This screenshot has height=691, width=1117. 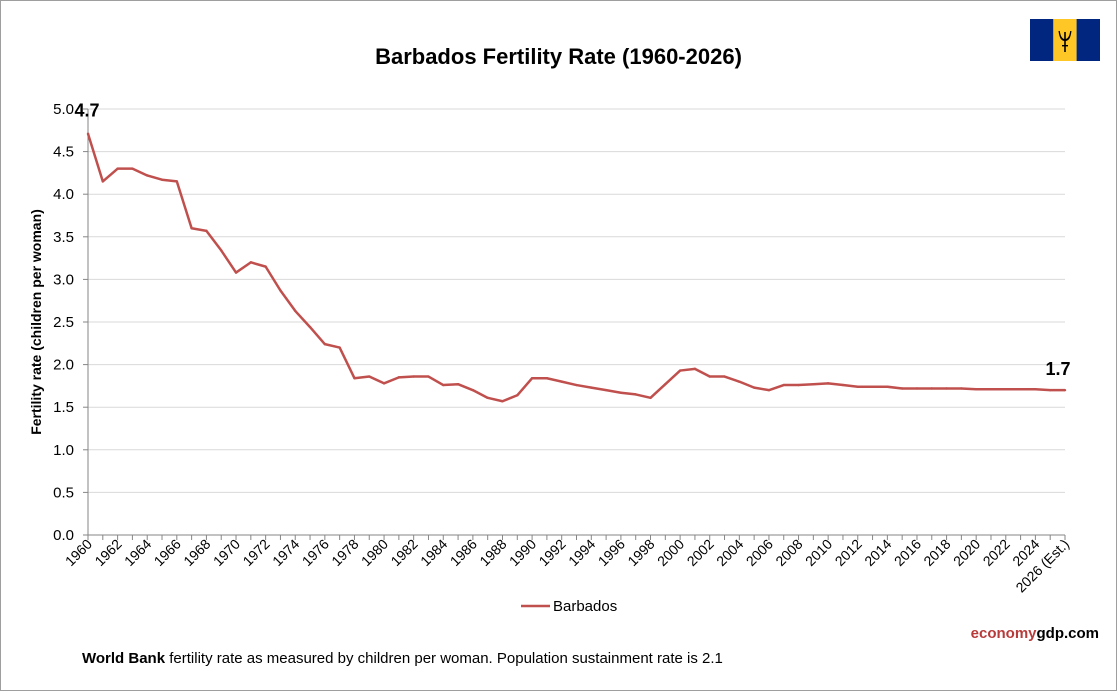 What do you see at coordinates (167, 552) in the screenshot?
I see `x-tick-label: 1966` at bounding box center [167, 552].